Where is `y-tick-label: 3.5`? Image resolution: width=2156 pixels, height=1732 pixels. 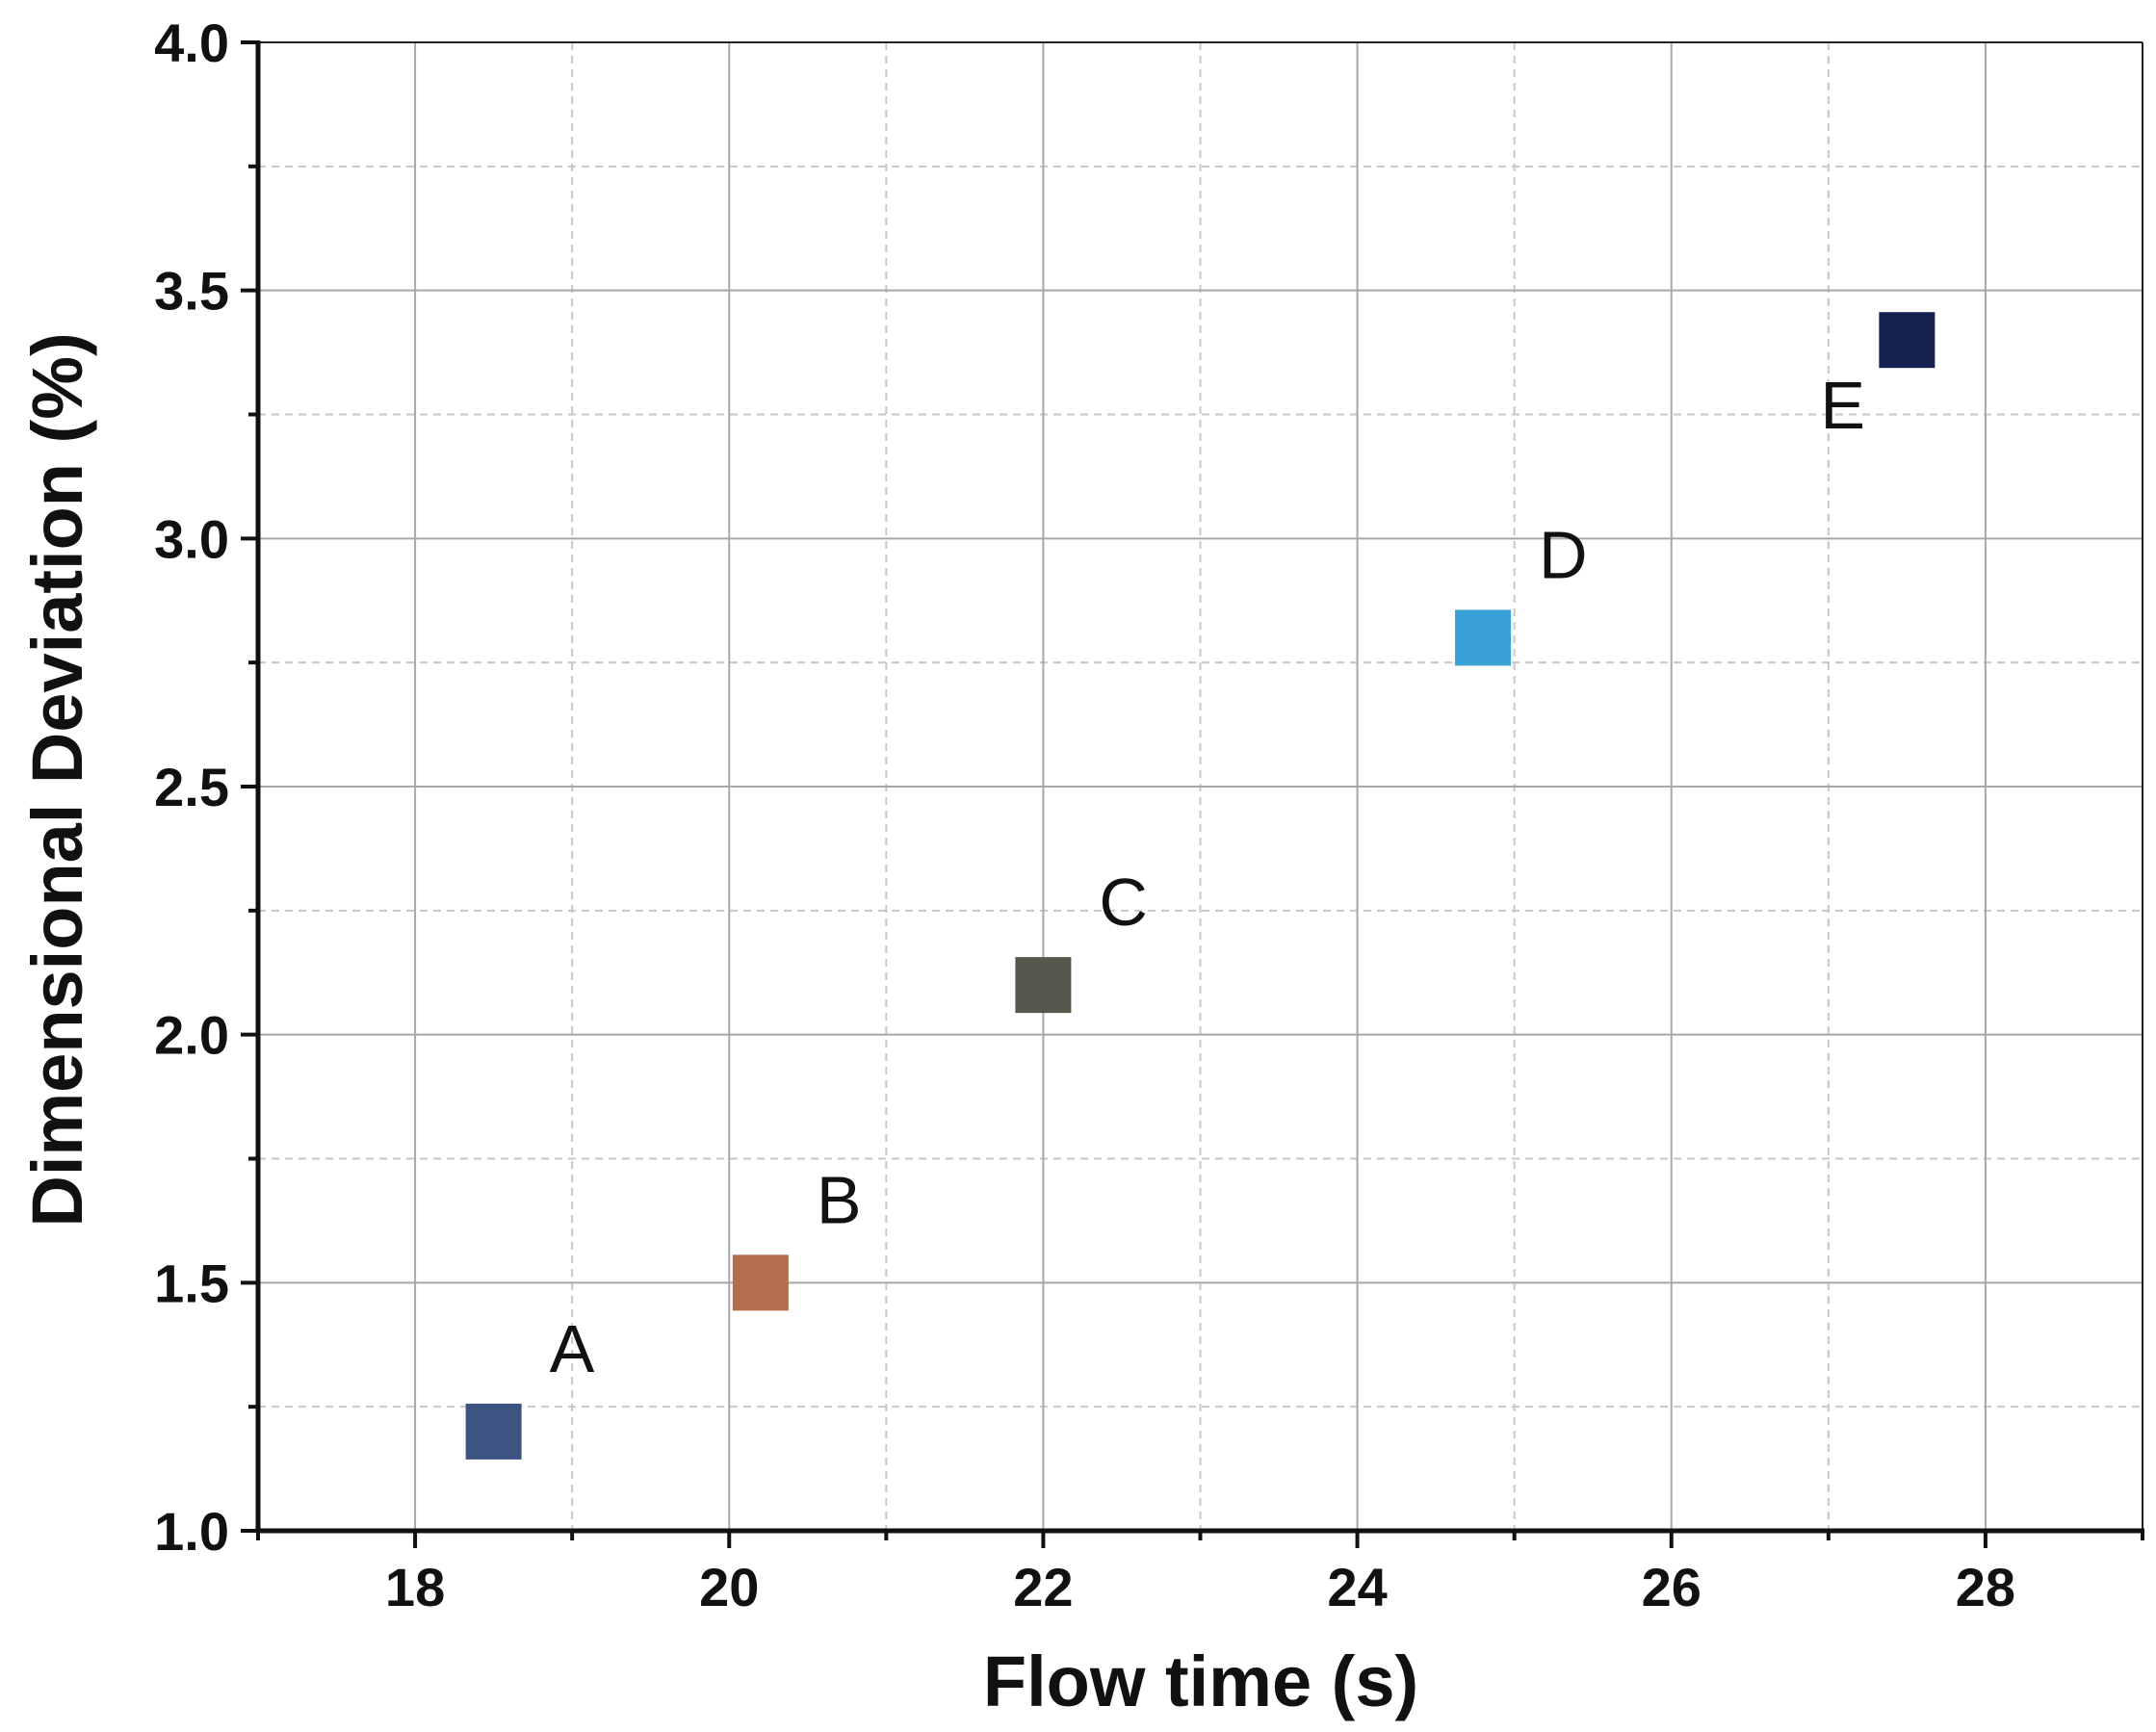
y-tick-label: 3.5 is located at coordinates (191, 291).